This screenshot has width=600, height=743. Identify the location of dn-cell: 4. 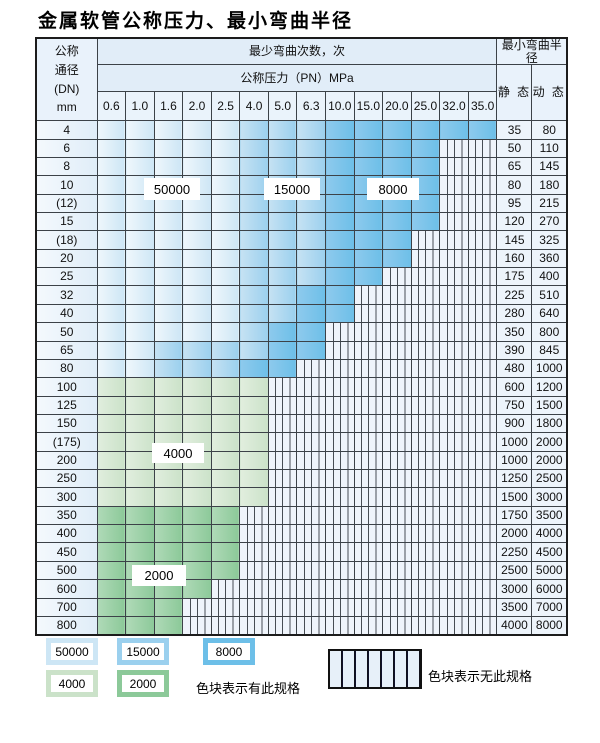
(66, 130).